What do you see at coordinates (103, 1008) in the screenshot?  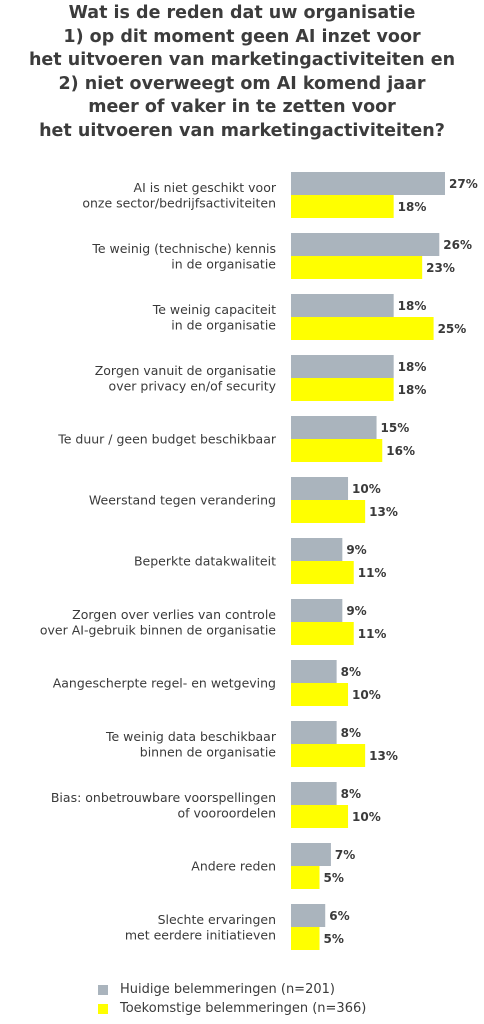 I see `legend-swatch-future` at bounding box center [103, 1008].